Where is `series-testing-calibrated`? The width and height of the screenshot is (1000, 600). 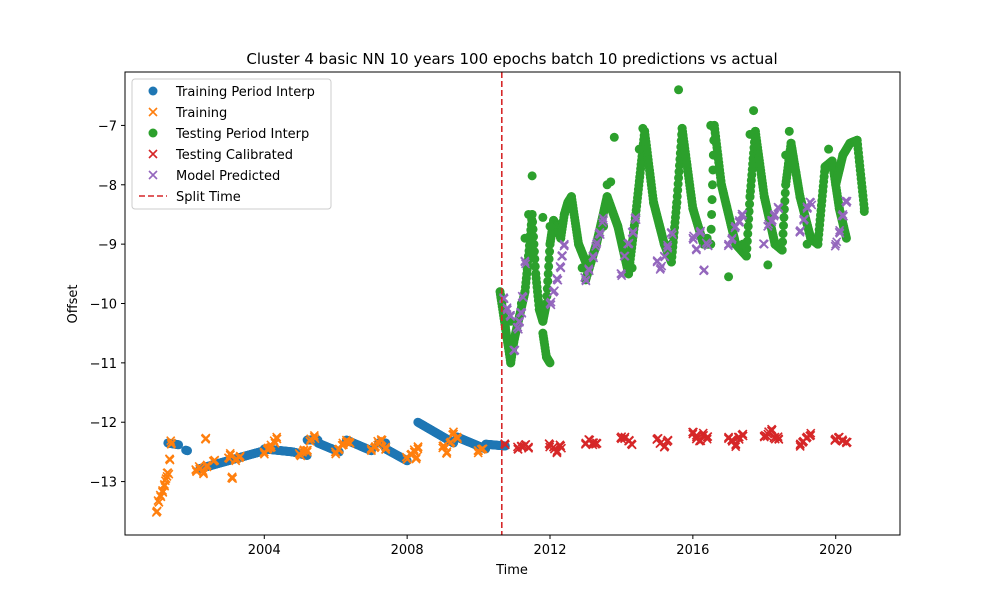
series-testing-calibrated is located at coordinates (676, 441).